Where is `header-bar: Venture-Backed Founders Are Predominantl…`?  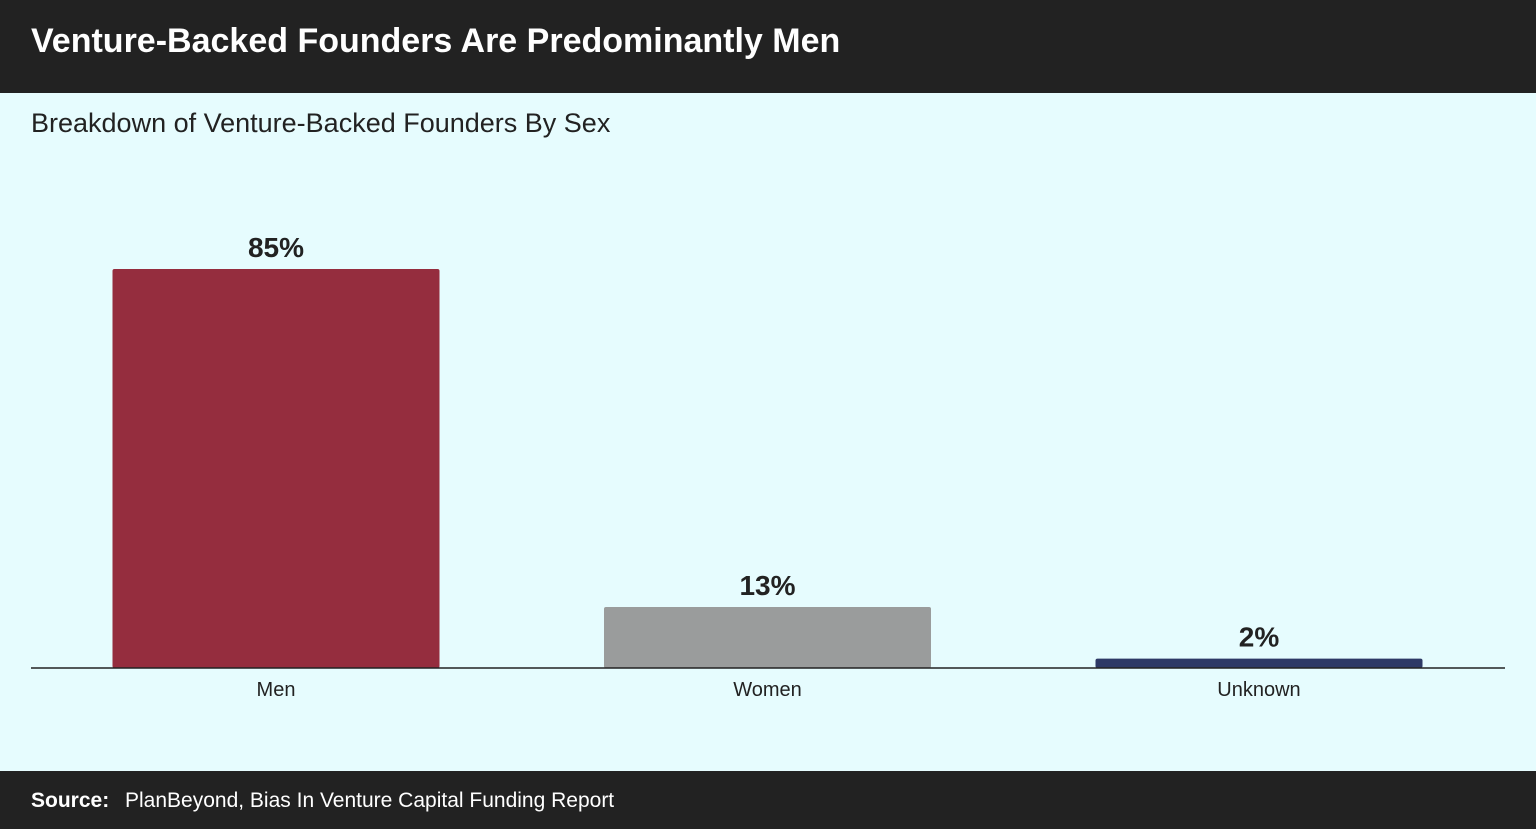 header-bar: Venture-Backed Founders Are Predominantl… is located at coordinates (768, 46).